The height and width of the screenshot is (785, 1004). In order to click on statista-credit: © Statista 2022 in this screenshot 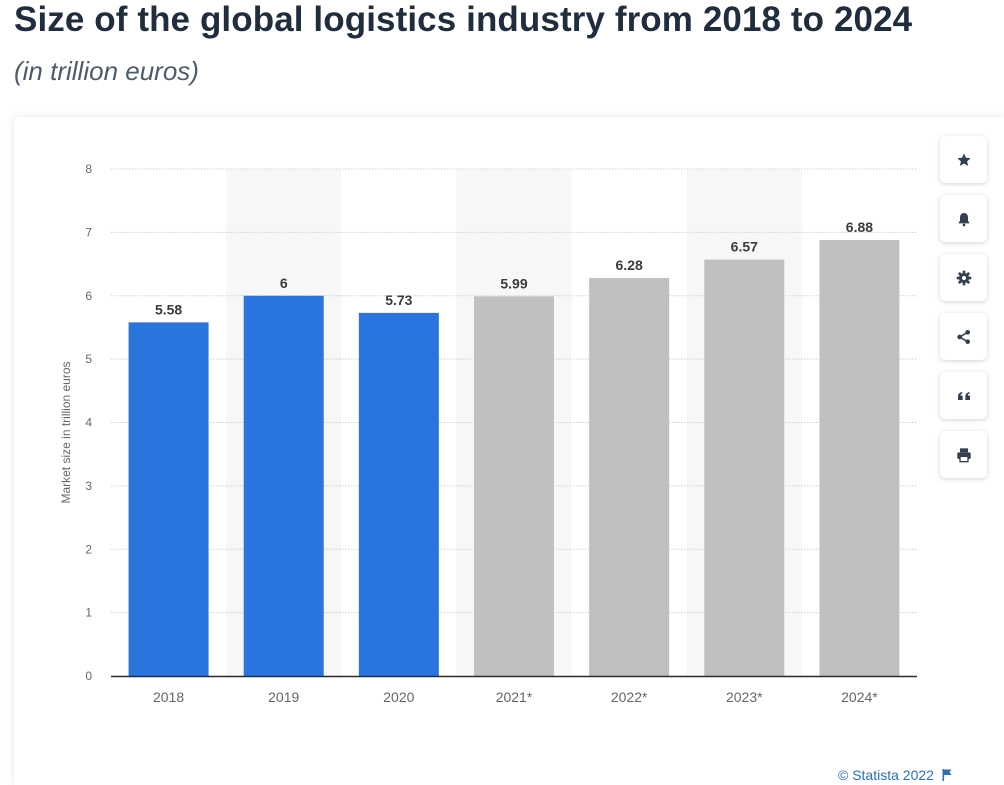, I will do `click(895, 775)`.